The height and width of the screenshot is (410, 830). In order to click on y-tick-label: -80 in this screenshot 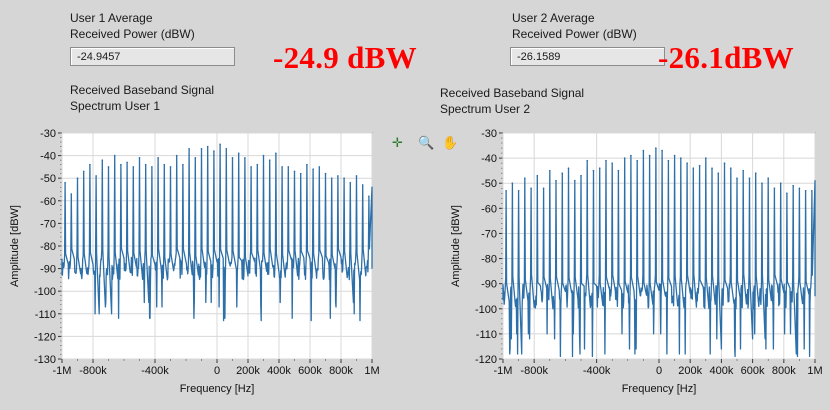, I will do `click(489, 260)`.